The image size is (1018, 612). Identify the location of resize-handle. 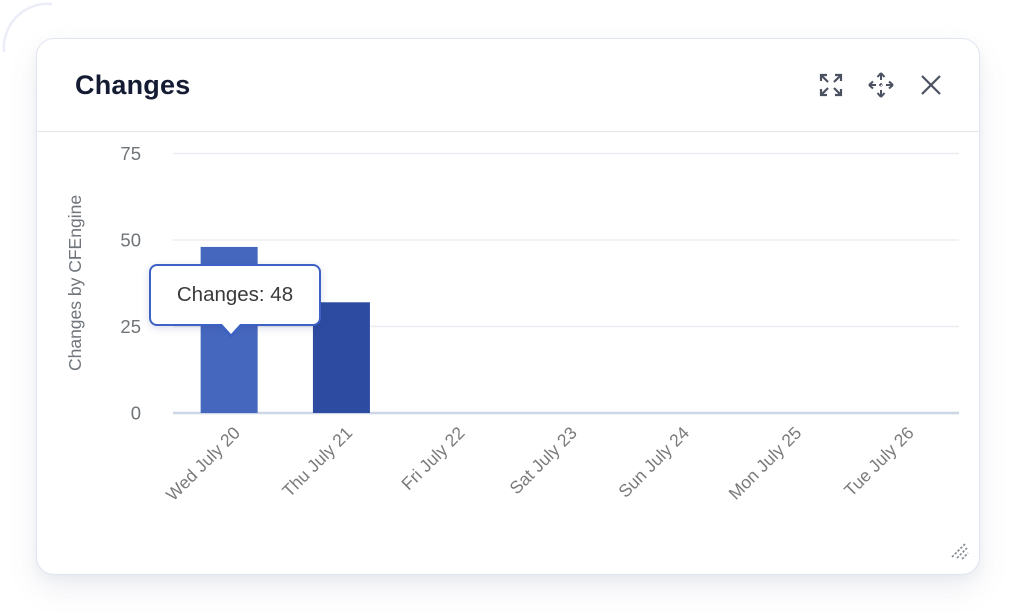
(958, 551).